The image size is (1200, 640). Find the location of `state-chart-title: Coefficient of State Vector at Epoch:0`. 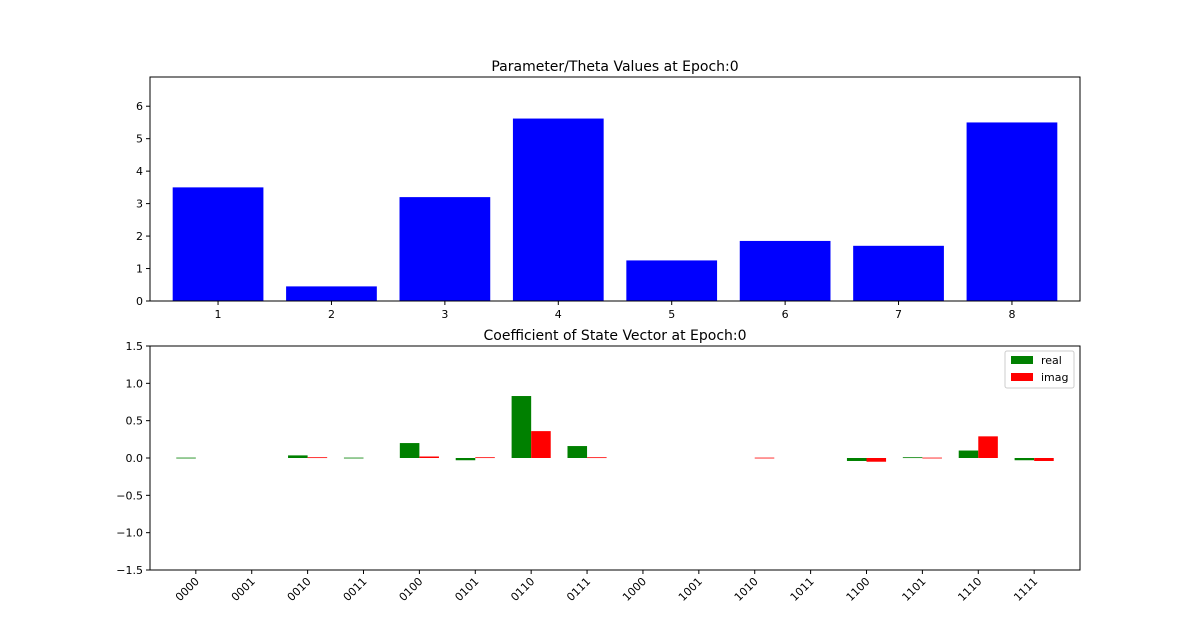

state-chart-title: Coefficient of State Vector at Epoch:0 is located at coordinates (614, 336).